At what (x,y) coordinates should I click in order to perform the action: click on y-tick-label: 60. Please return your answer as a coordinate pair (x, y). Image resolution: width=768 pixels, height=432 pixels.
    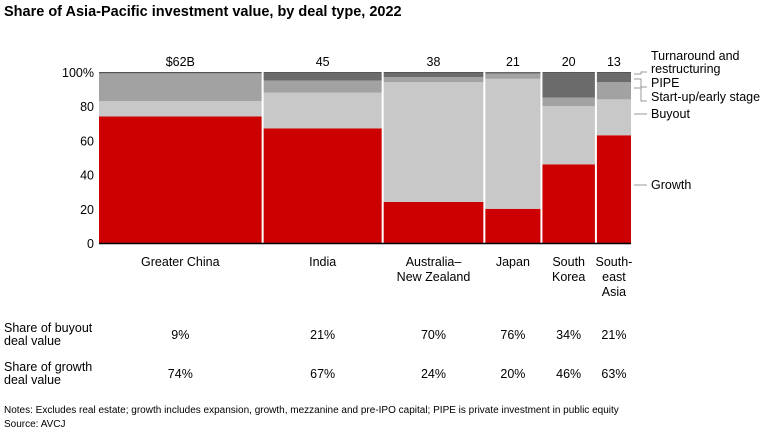
    Looking at the image, I should click on (87, 141).